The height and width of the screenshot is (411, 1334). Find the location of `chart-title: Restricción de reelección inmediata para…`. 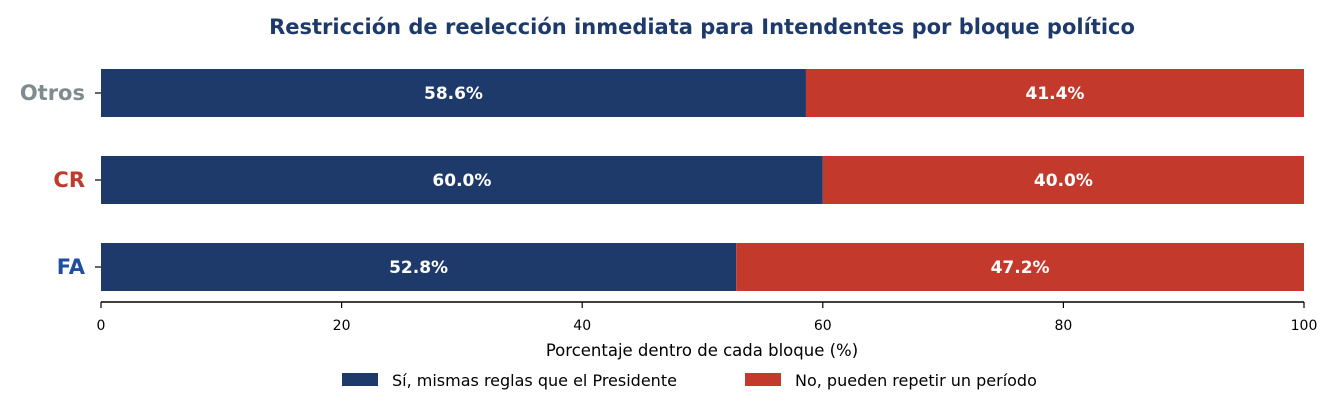

chart-title: Restricción de reelección inmediata para… is located at coordinates (702, 27).